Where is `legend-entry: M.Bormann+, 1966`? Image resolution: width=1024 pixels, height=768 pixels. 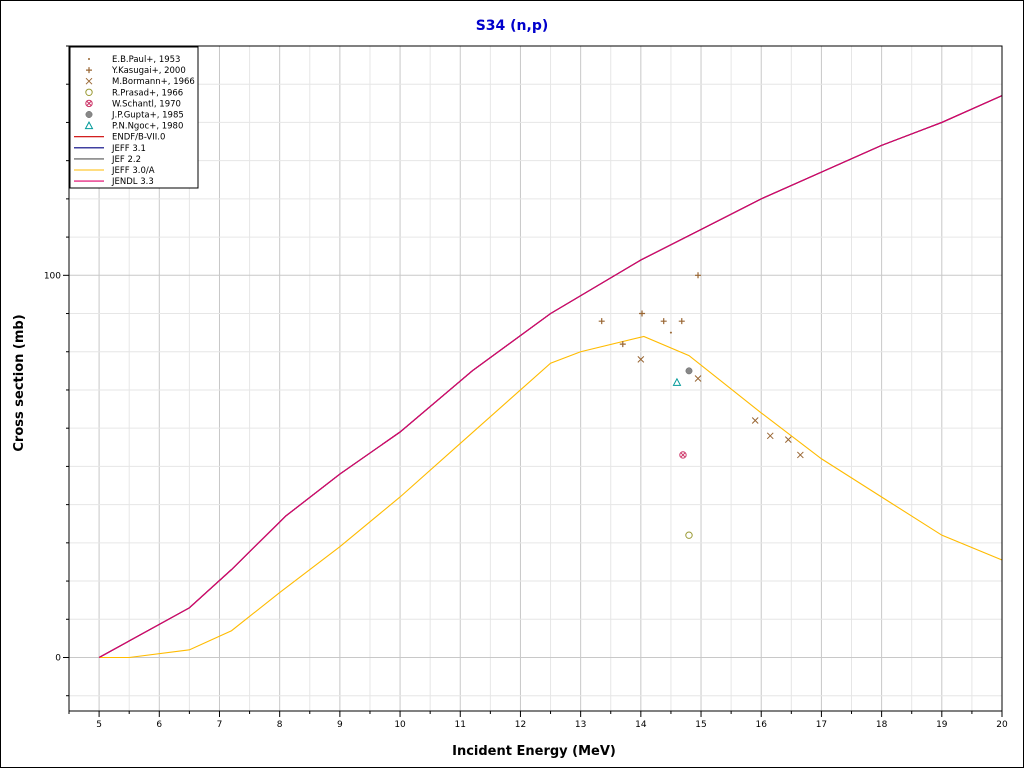 legend-entry: M.Bormann+, 1966 is located at coordinates (140, 82).